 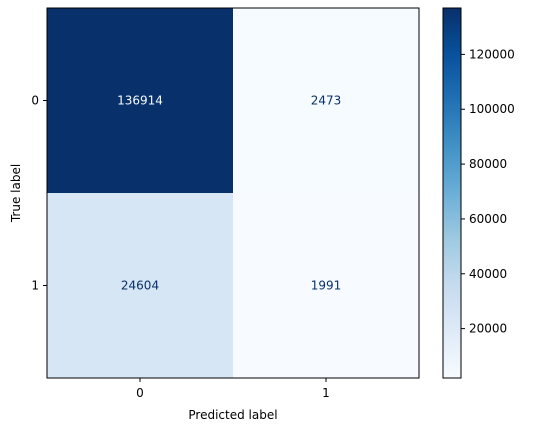 What do you see at coordinates (492, 54) in the screenshot?
I see `colorbar-tick-label: 120000` at bounding box center [492, 54].